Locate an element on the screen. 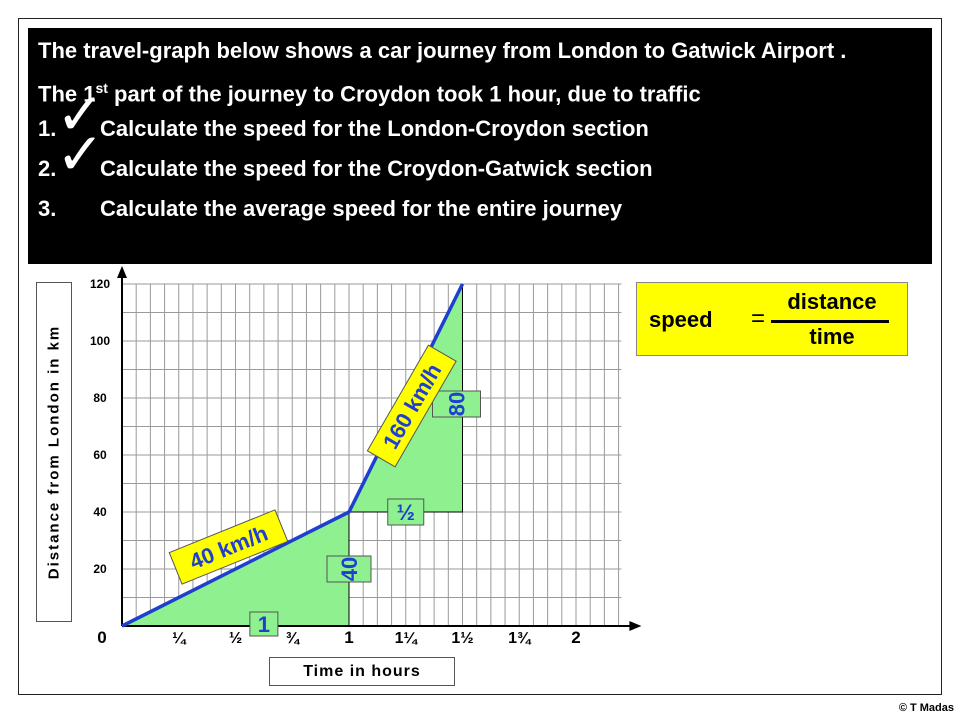 The image size is (960, 720). x-tick-label: 0 is located at coordinates (101, 637).